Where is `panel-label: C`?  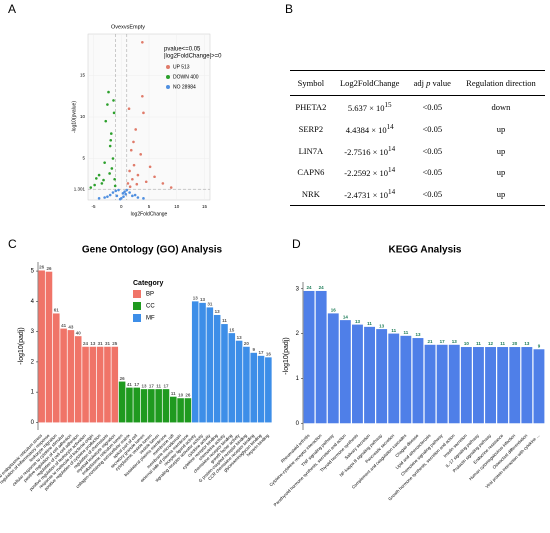 panel-label: C is located at coordinates (12, 244).